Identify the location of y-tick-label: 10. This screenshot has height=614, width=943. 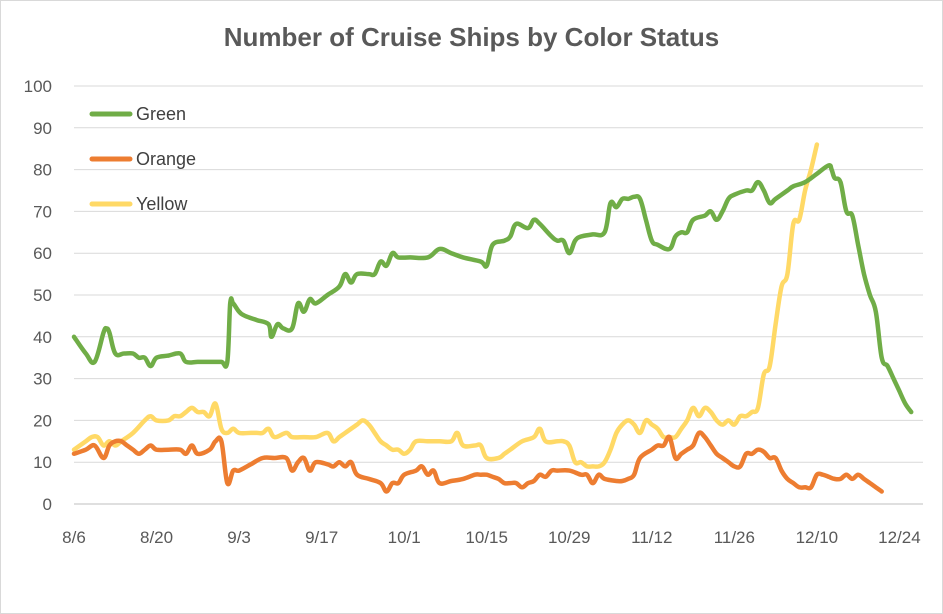
(42, 462).